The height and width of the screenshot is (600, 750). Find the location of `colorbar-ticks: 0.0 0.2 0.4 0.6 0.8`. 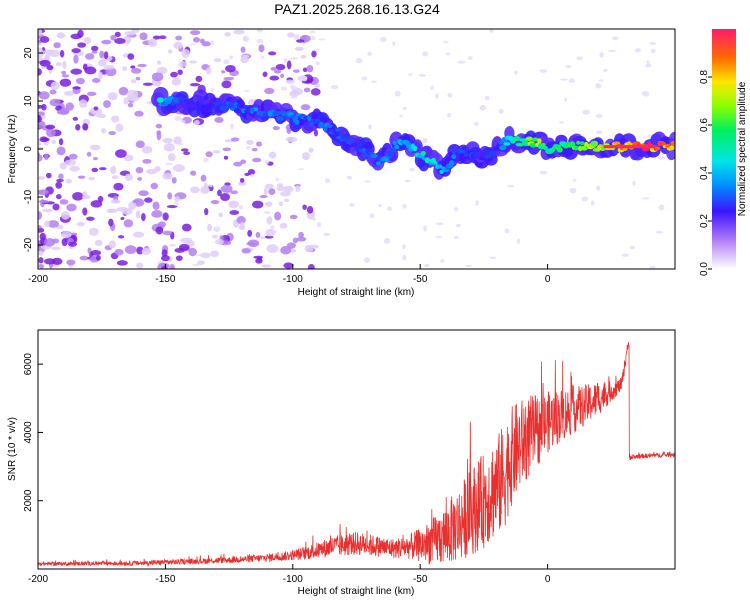

colorbar-ticks: 0.0 0.2 0.4 0.6 0.8 is located at coordinates (705, 173).